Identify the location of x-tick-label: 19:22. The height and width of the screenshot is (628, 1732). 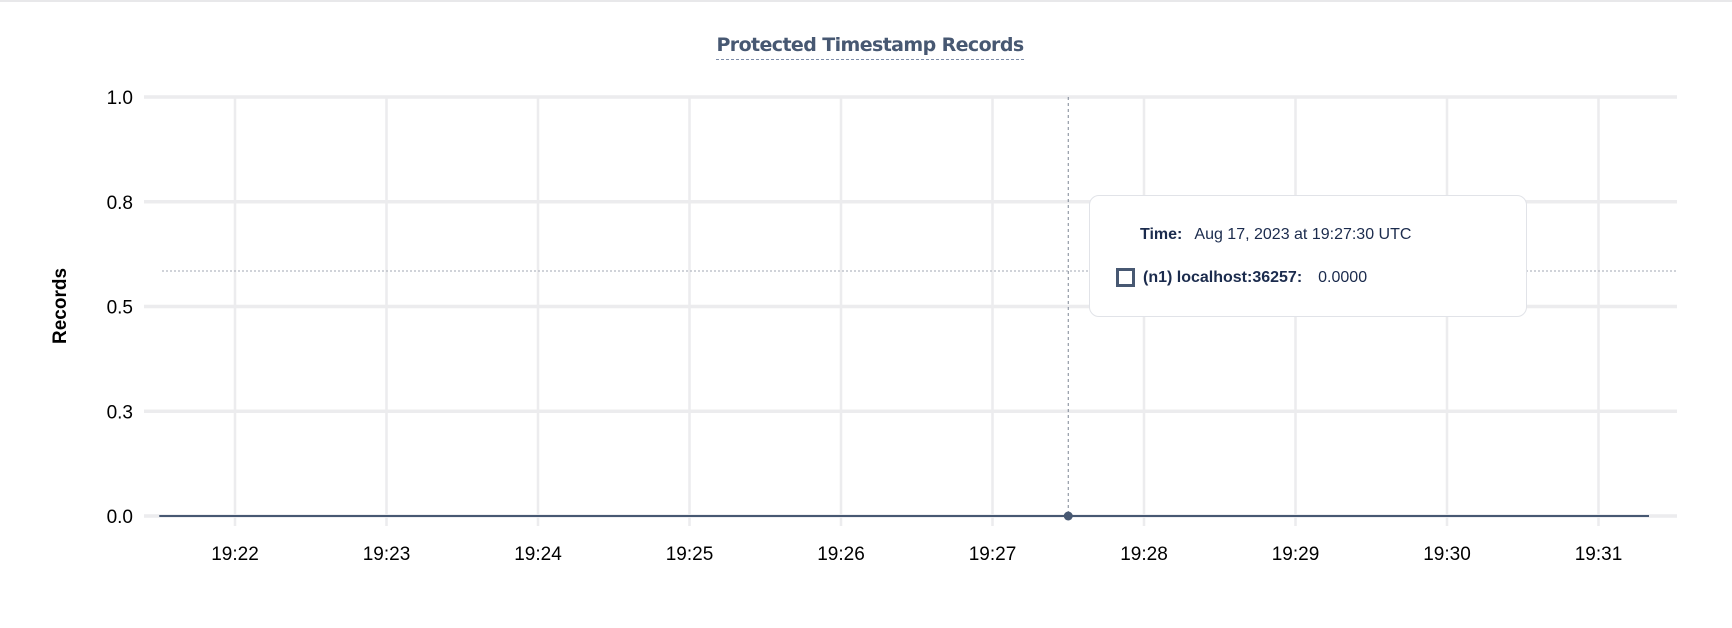
(235, 554).